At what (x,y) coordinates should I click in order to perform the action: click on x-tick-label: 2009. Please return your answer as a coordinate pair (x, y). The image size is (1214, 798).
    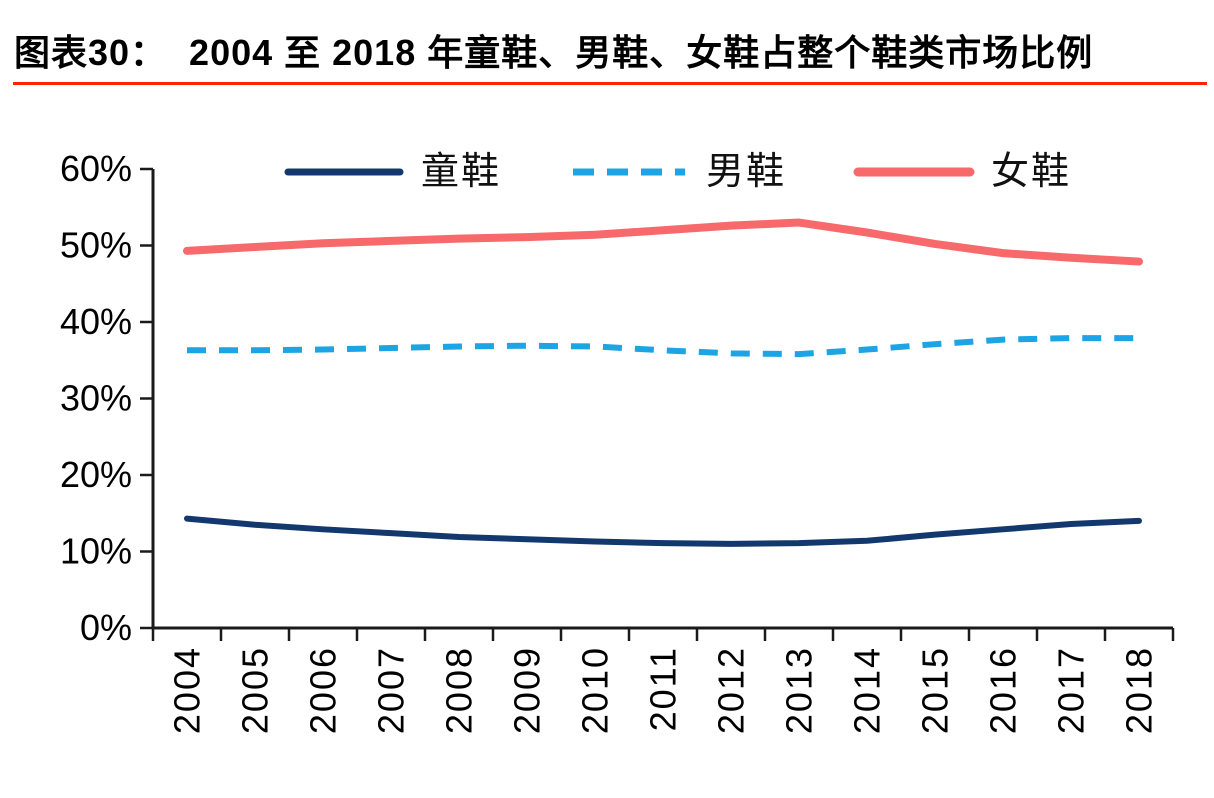
    Looking at the image, I should click on (526, 690).